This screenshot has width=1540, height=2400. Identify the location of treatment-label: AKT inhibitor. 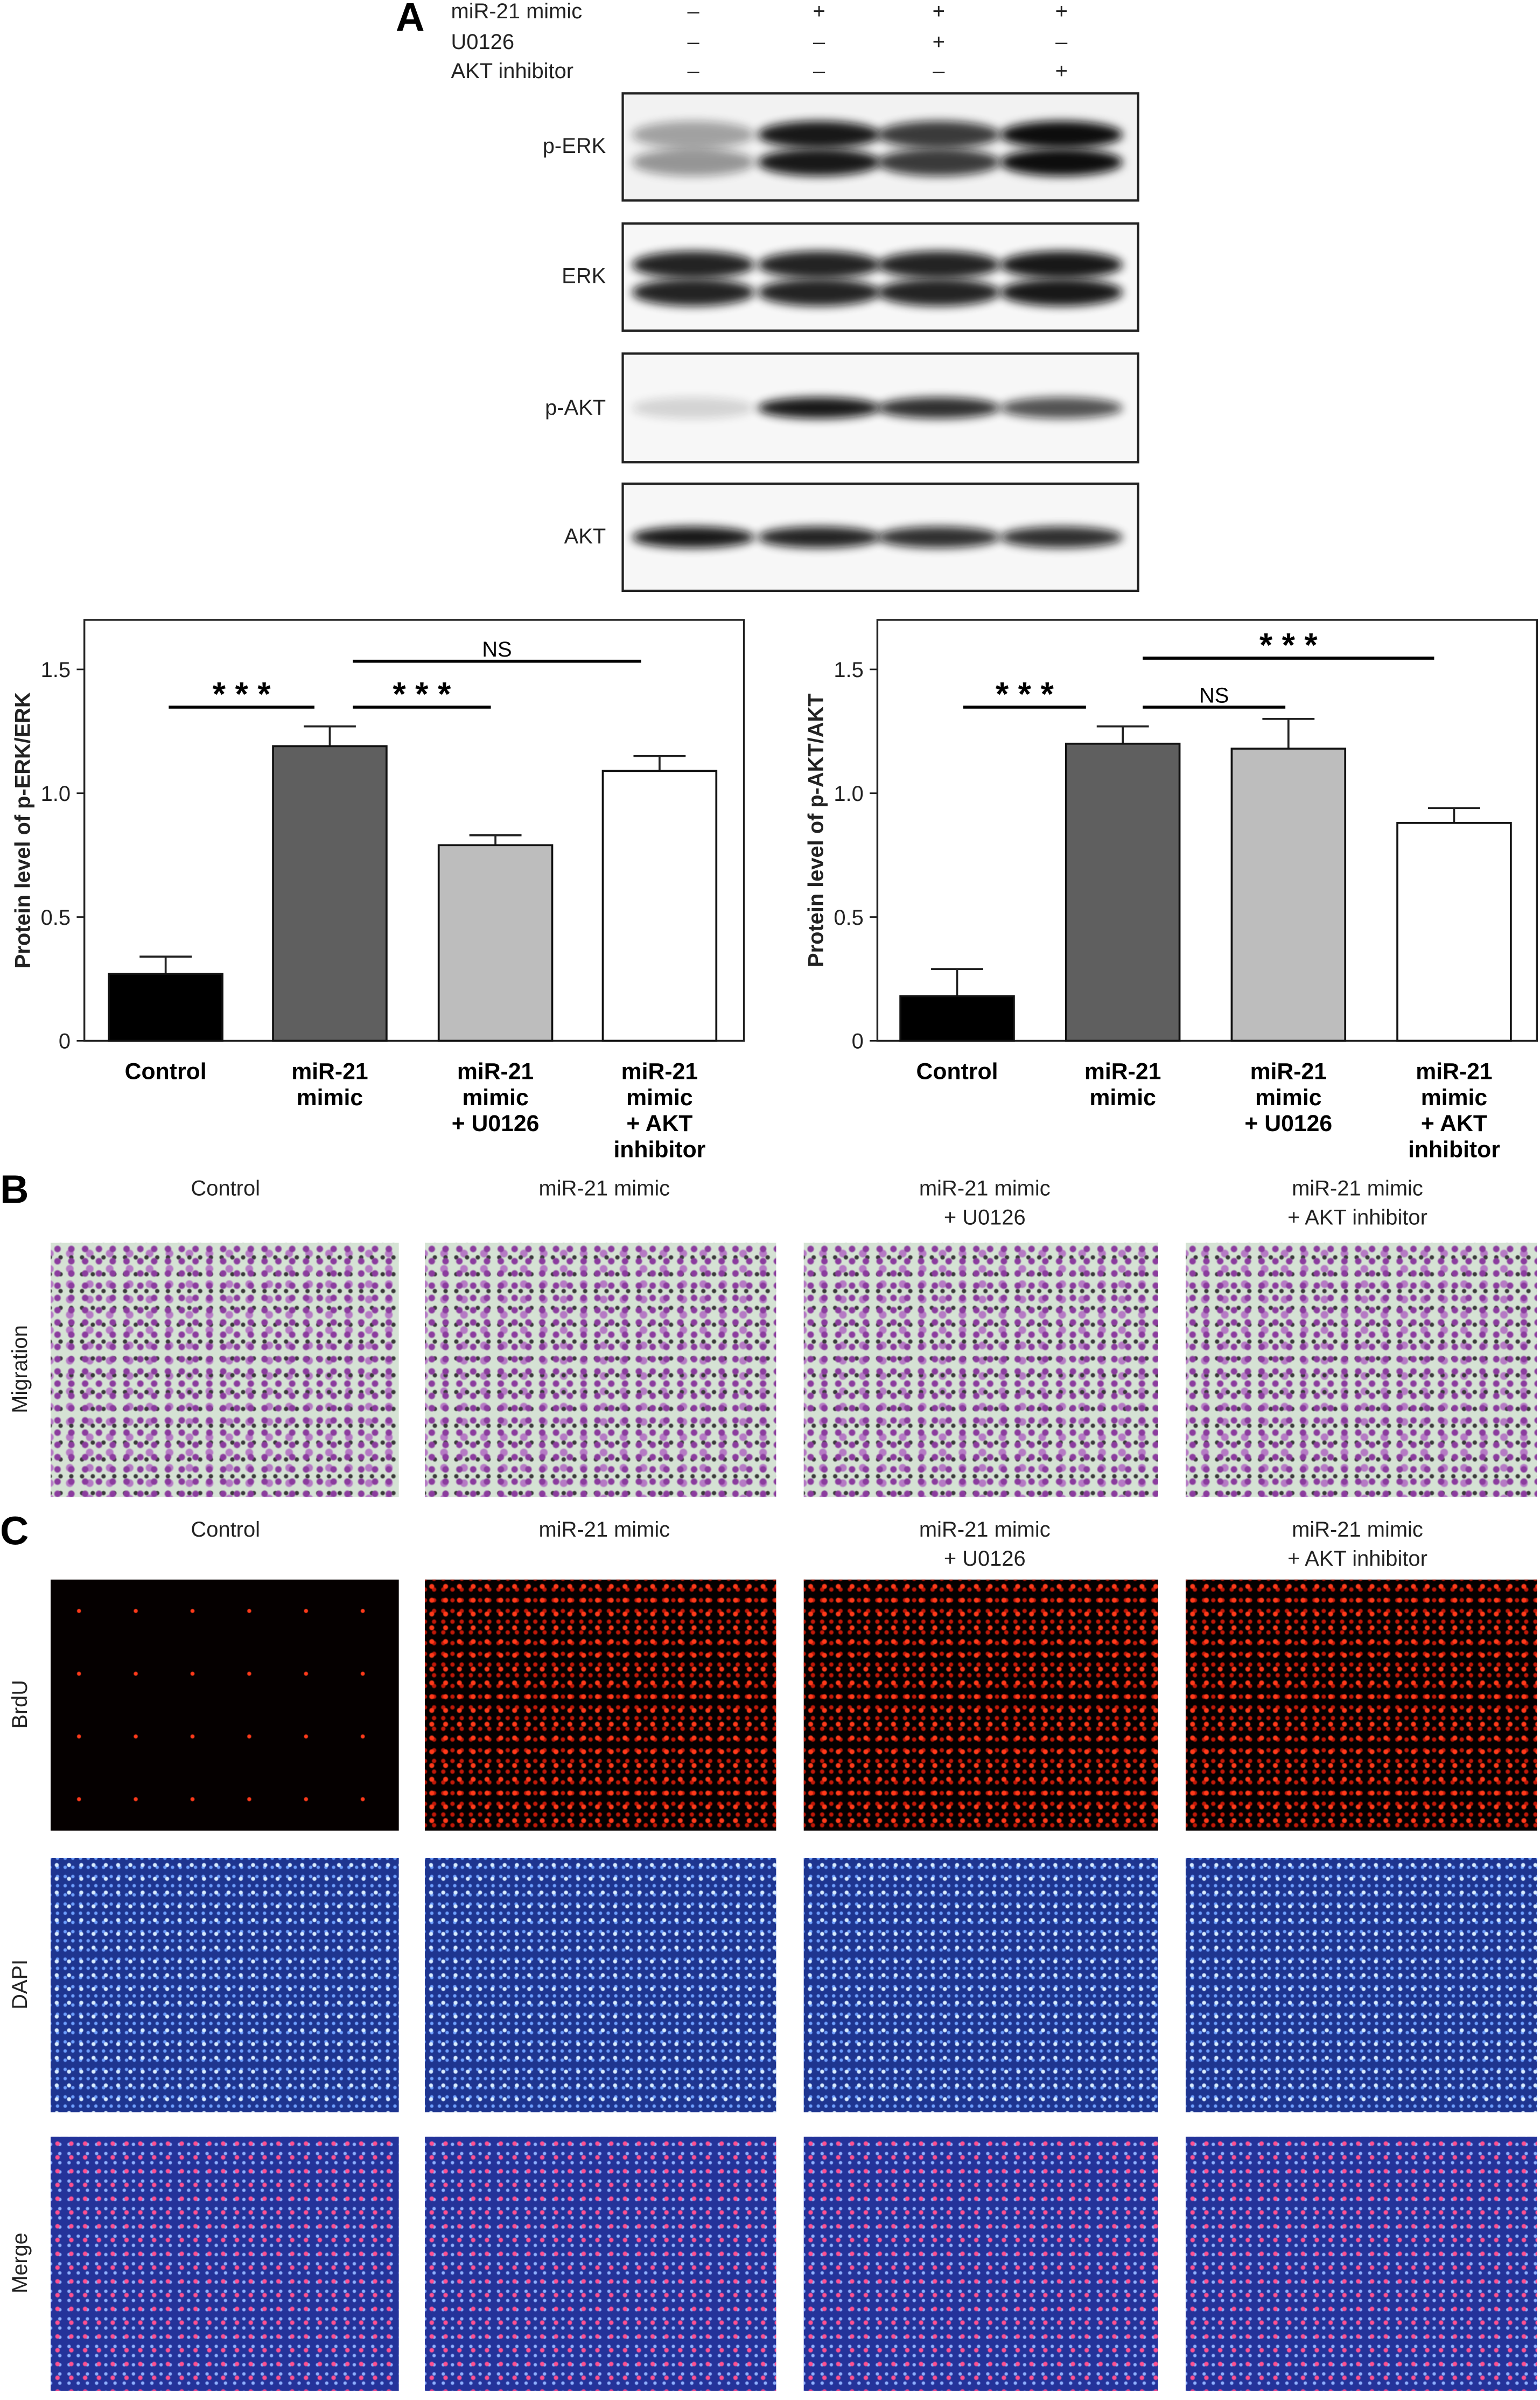
(512, 70).